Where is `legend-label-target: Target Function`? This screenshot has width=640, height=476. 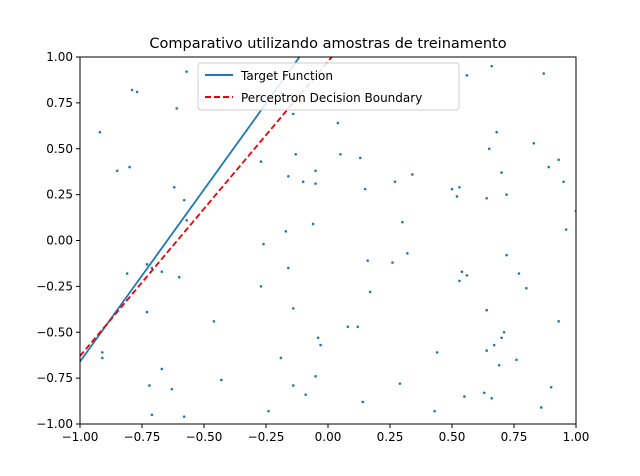 legend-label-target: Target Function is located at coordinates (286, 76).